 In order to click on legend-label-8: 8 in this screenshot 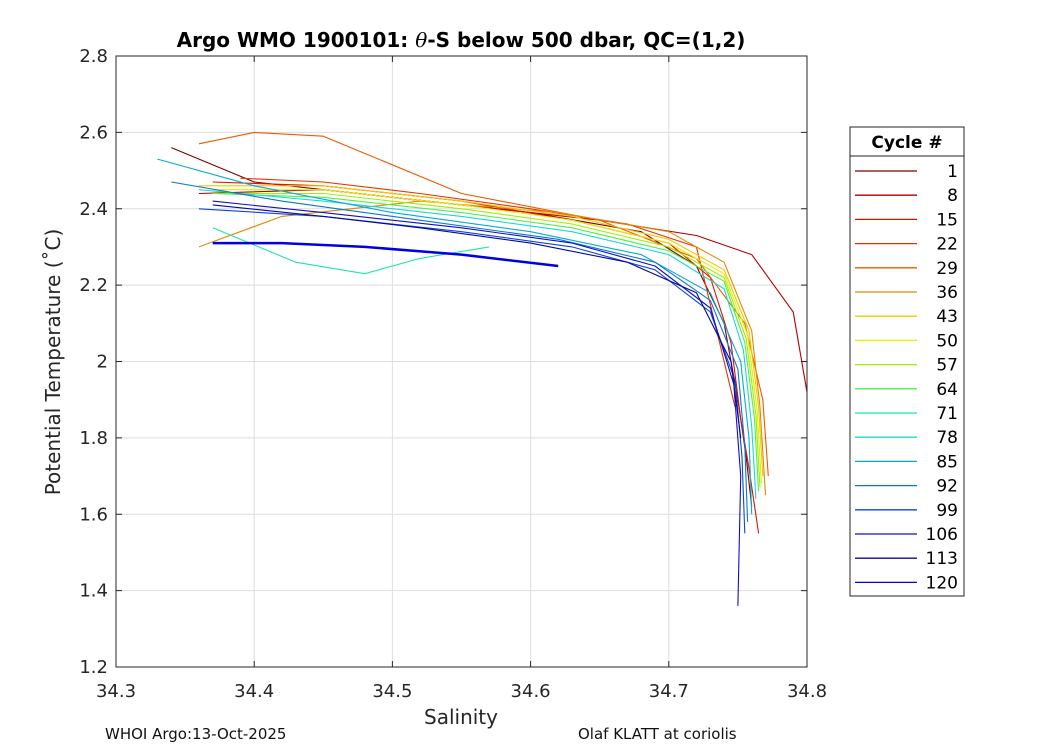, I will do `click(952, 196)`.